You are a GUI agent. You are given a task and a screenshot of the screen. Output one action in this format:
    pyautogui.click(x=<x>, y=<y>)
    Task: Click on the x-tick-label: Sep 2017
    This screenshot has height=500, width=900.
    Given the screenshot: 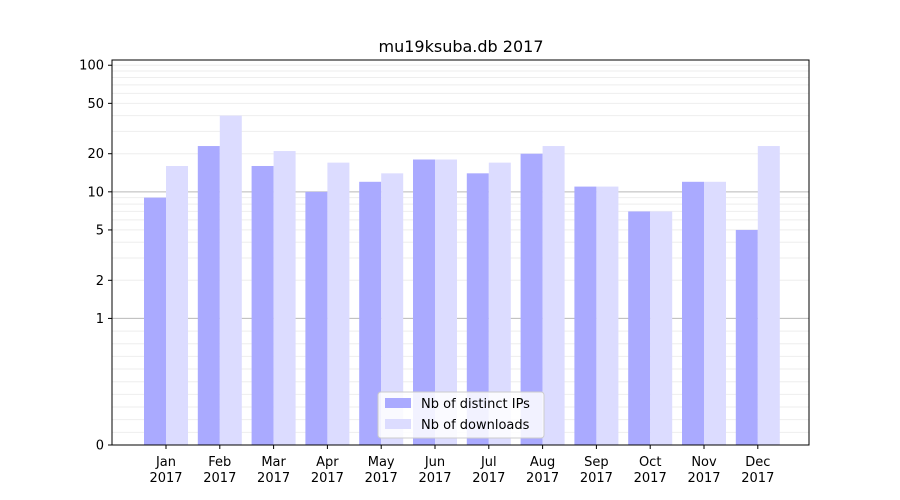 What is the action you would take?
    pyautogui.click(x=596, y=470)
    